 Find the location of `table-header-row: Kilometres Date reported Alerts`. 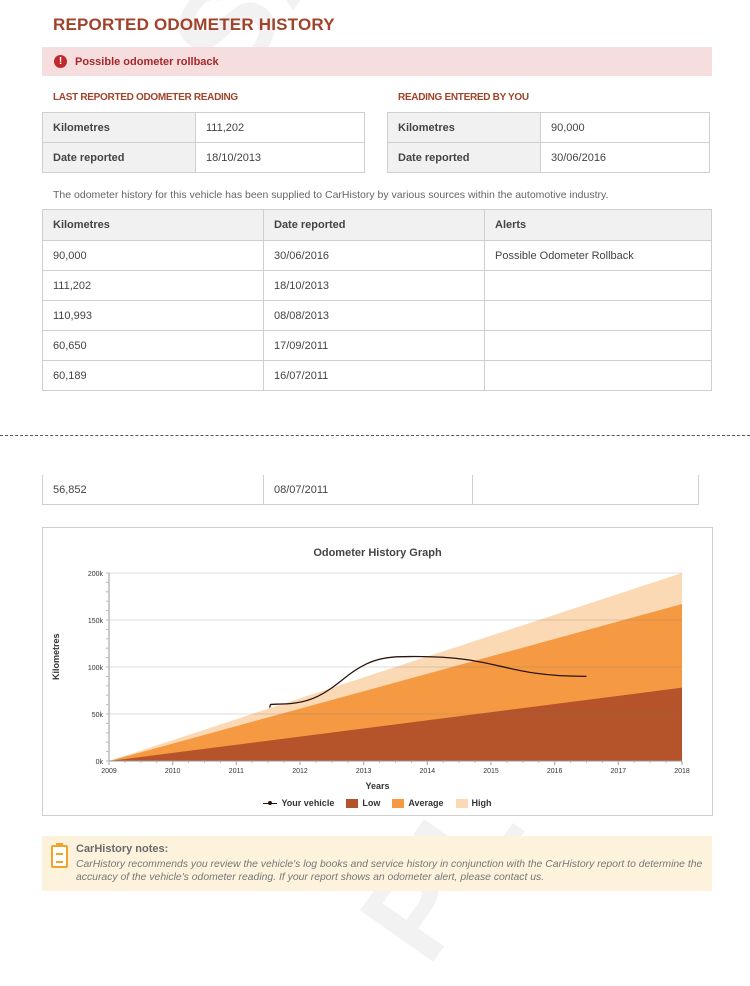

table-header-row: Kilometres Date reported Alerts is located at coordinates (377, 225).